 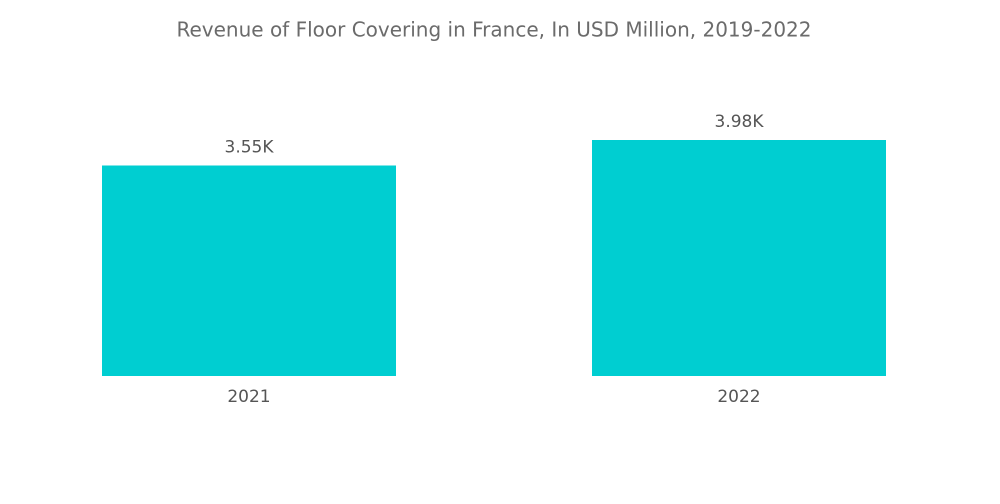 What do you see at coordinates (738, 397) in the screenshot?
I see `x-tick-label: 2022` at bounding box center [738, 397].